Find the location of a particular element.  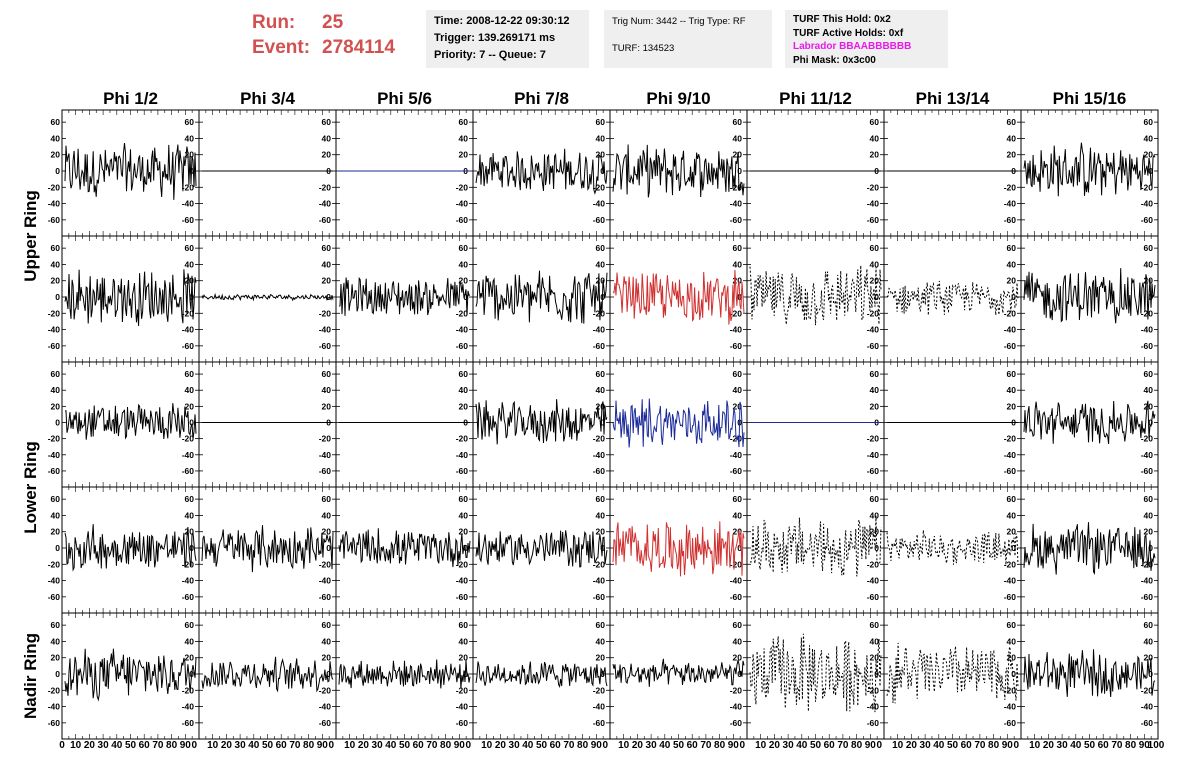

column-header: Phi 3/4 is located at coordinates (267, 98).